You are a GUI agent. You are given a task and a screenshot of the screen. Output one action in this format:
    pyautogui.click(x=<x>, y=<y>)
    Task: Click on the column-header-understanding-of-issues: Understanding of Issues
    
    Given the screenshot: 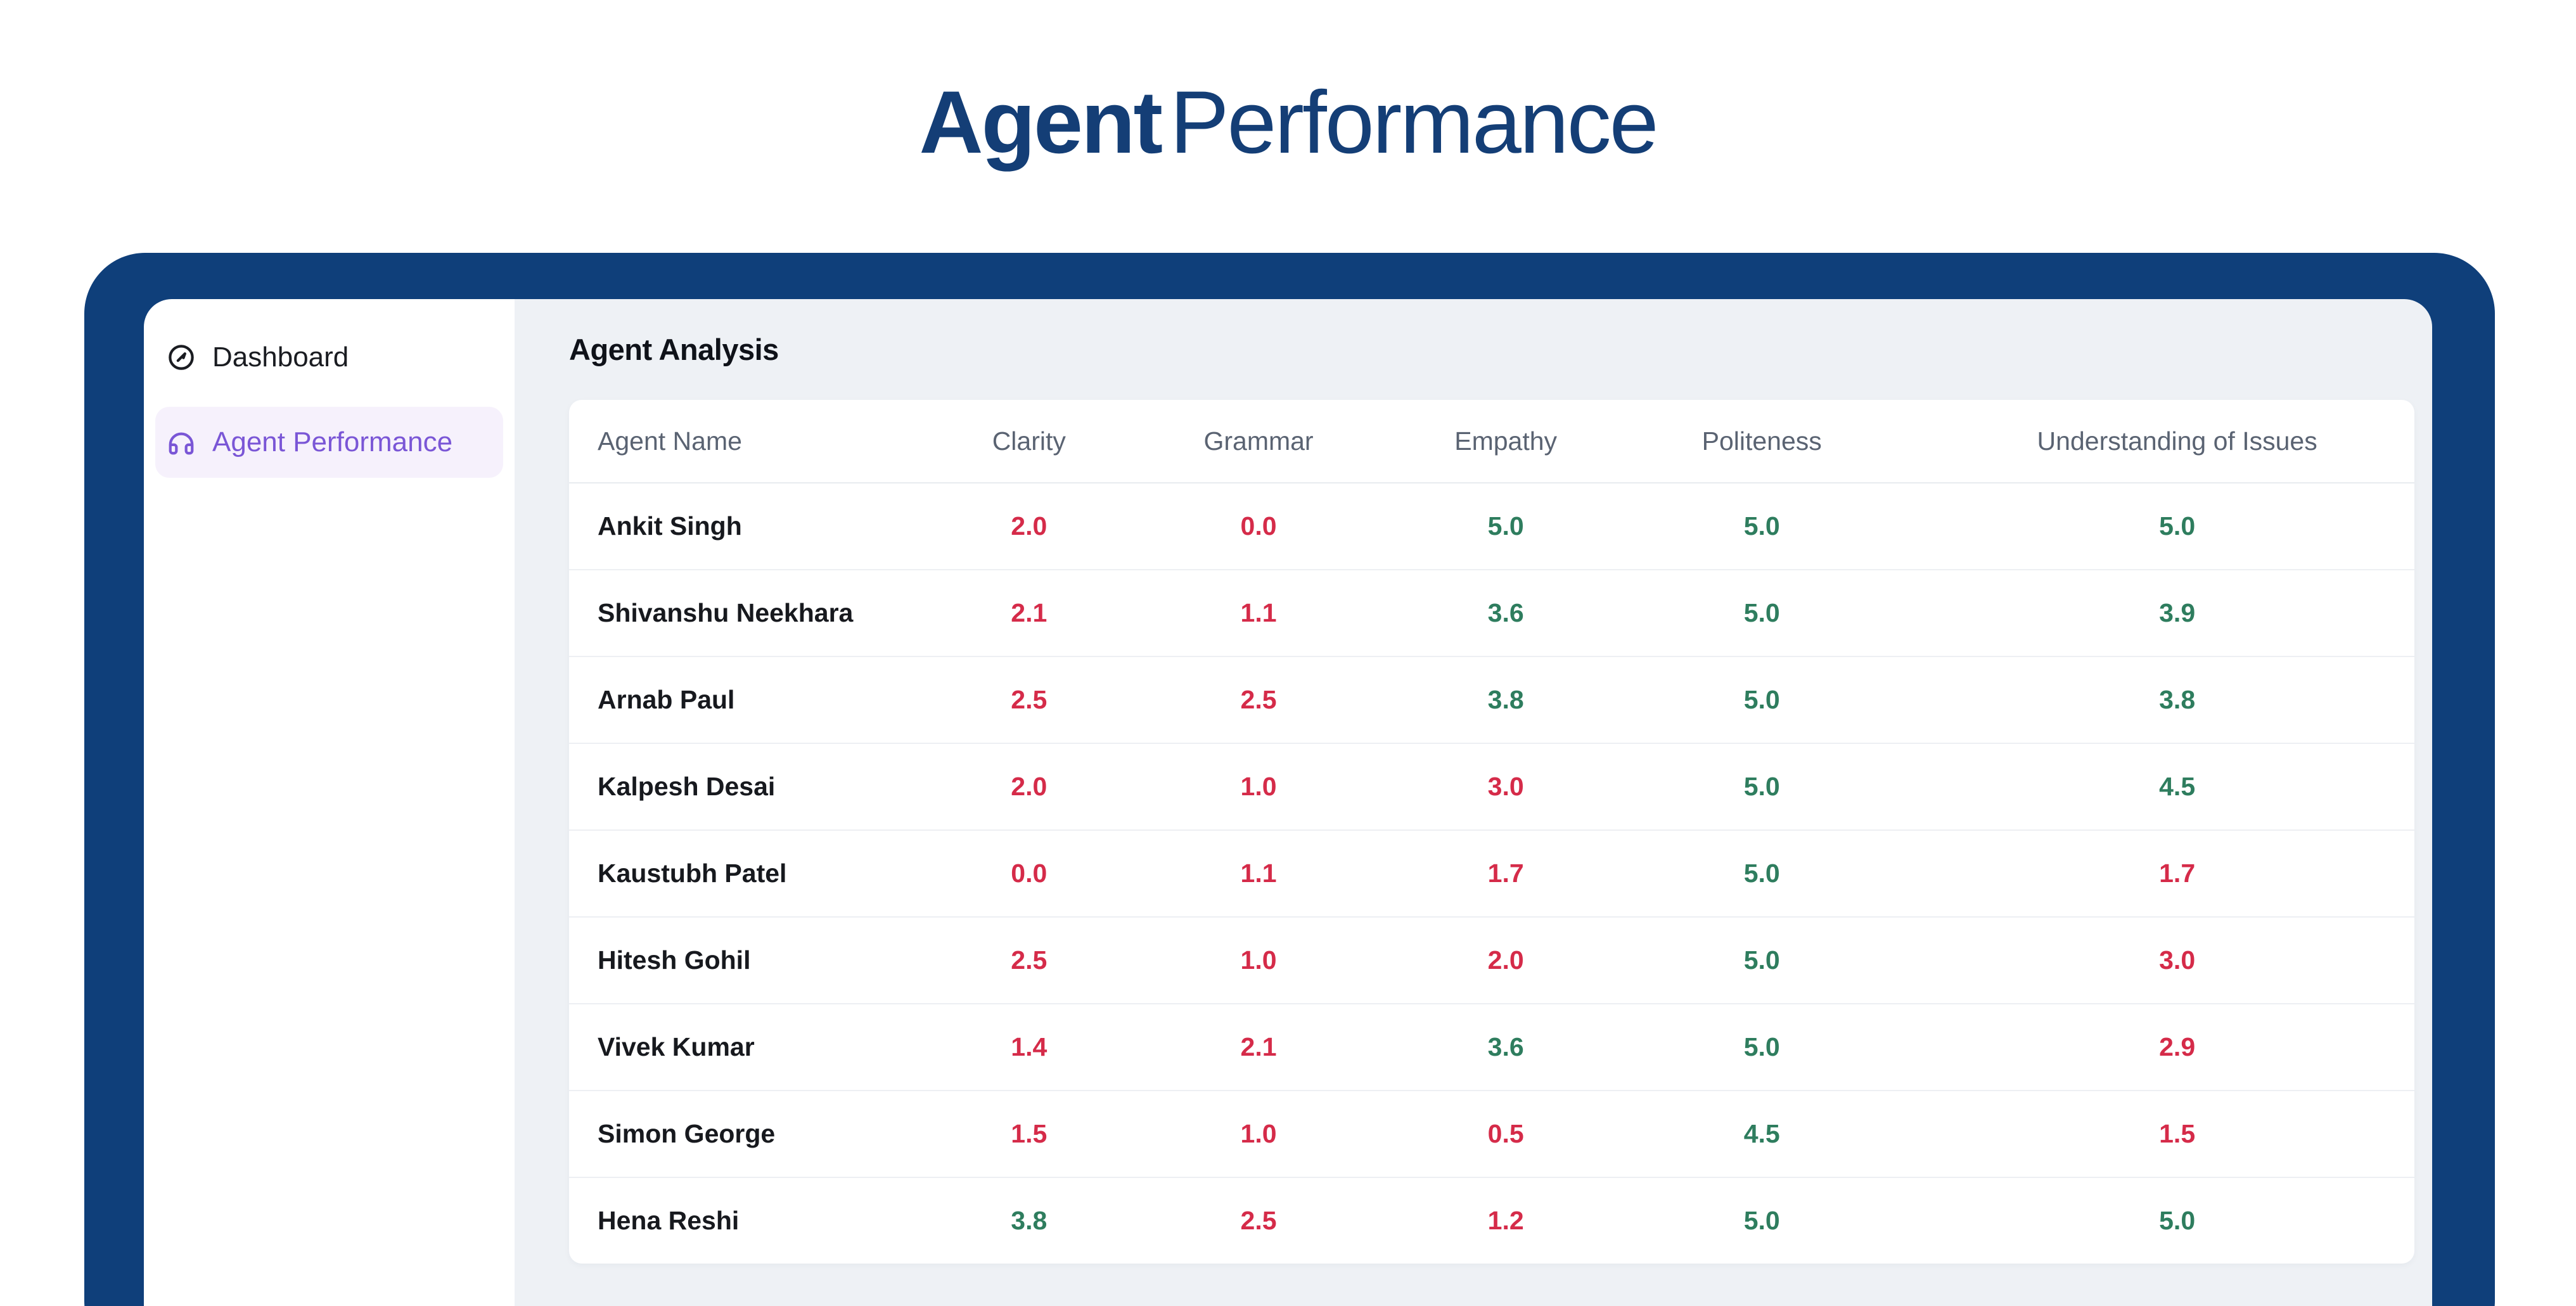 What is the action you would take?
    pyautogui.click(x=2149, y=442)
    